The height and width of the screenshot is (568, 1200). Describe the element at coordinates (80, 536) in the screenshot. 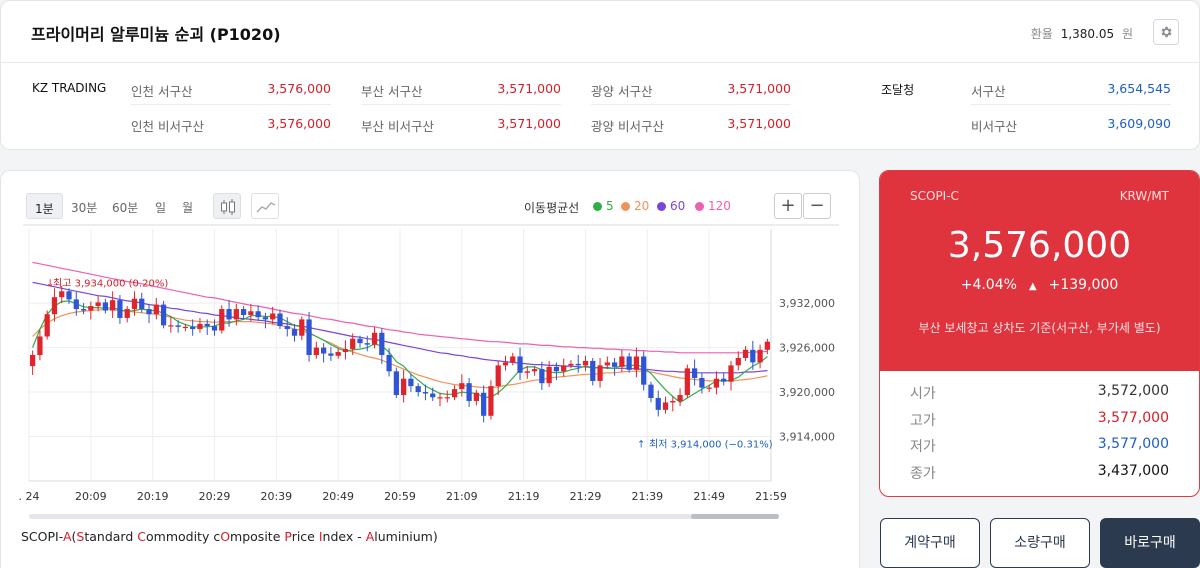

I see `footnote-segment: S` at that location.